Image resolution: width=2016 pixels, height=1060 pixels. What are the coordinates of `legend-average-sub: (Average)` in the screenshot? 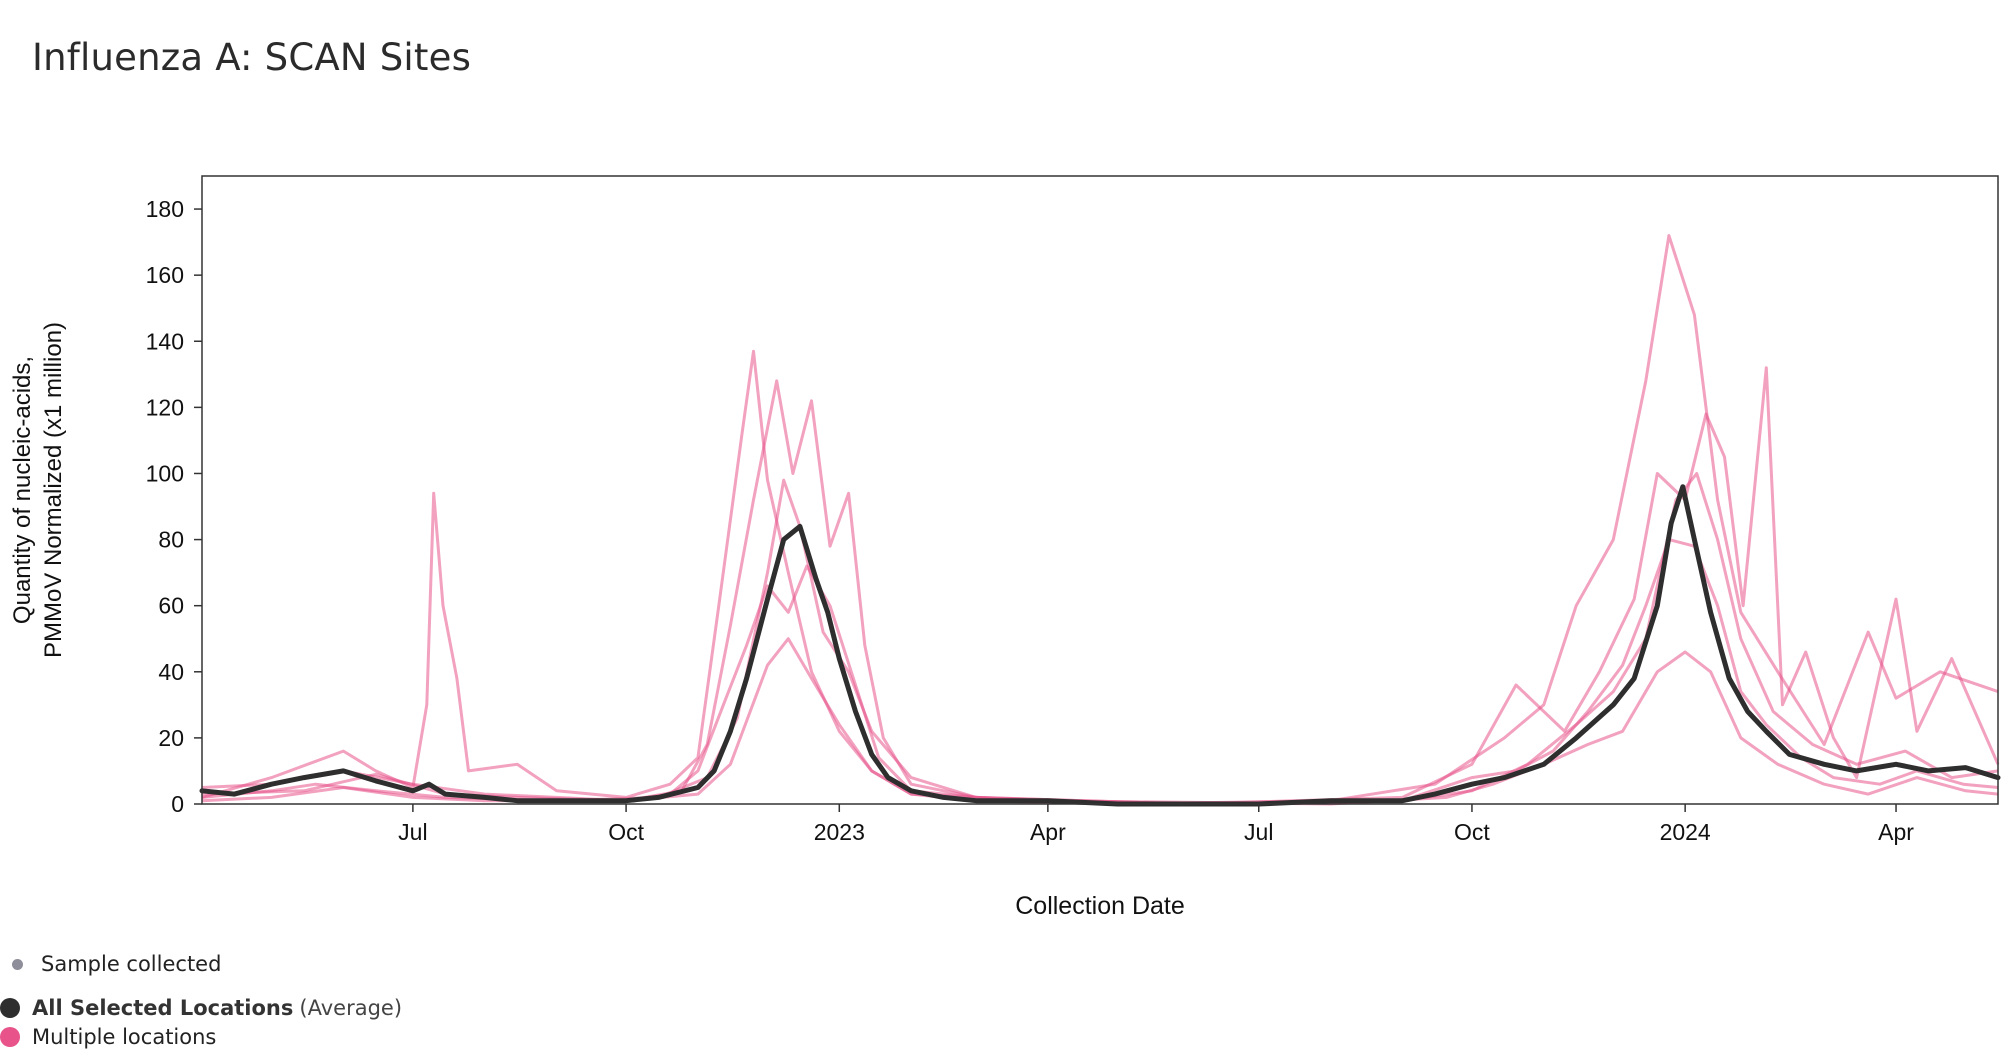 It's located at (351, 1008).